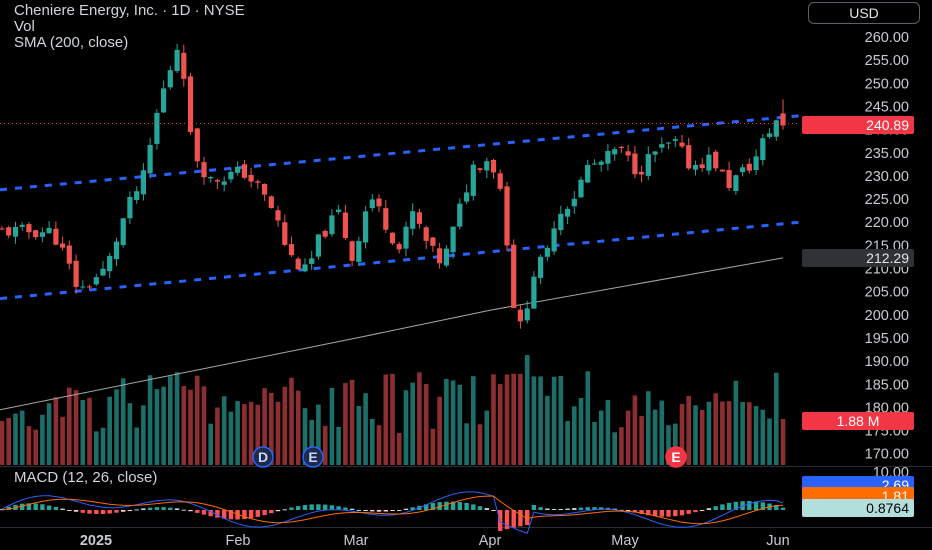  I want to click on event-marker-letter: D, so click(263, 457).